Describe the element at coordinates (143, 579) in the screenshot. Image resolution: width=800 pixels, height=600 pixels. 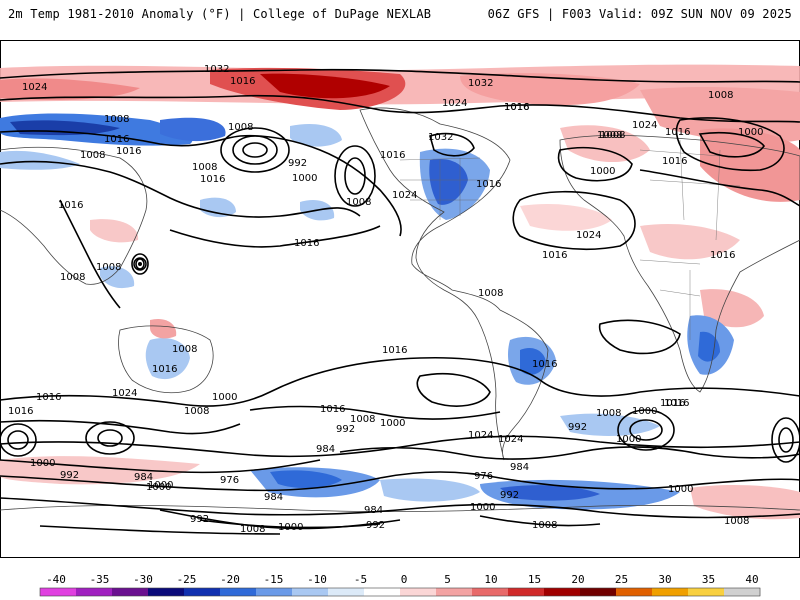
I see `colorbar-tick-label: -30` at that location.